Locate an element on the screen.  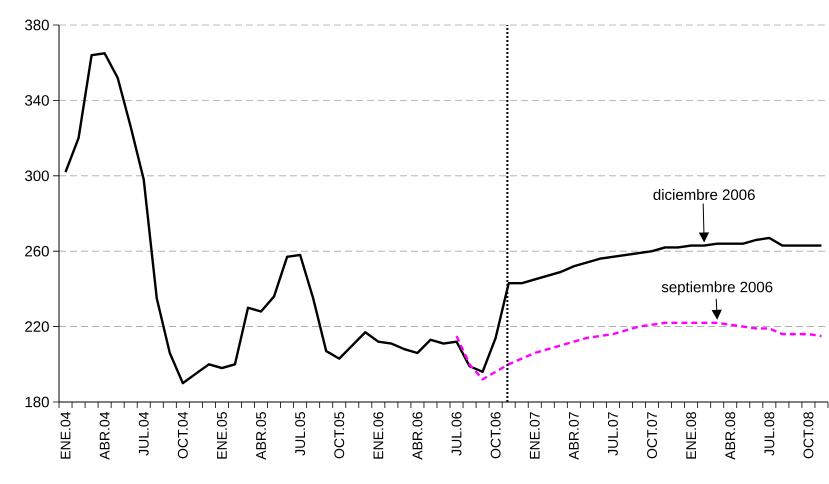
y-tick-label: 340 is located at coordinates (37, 100).